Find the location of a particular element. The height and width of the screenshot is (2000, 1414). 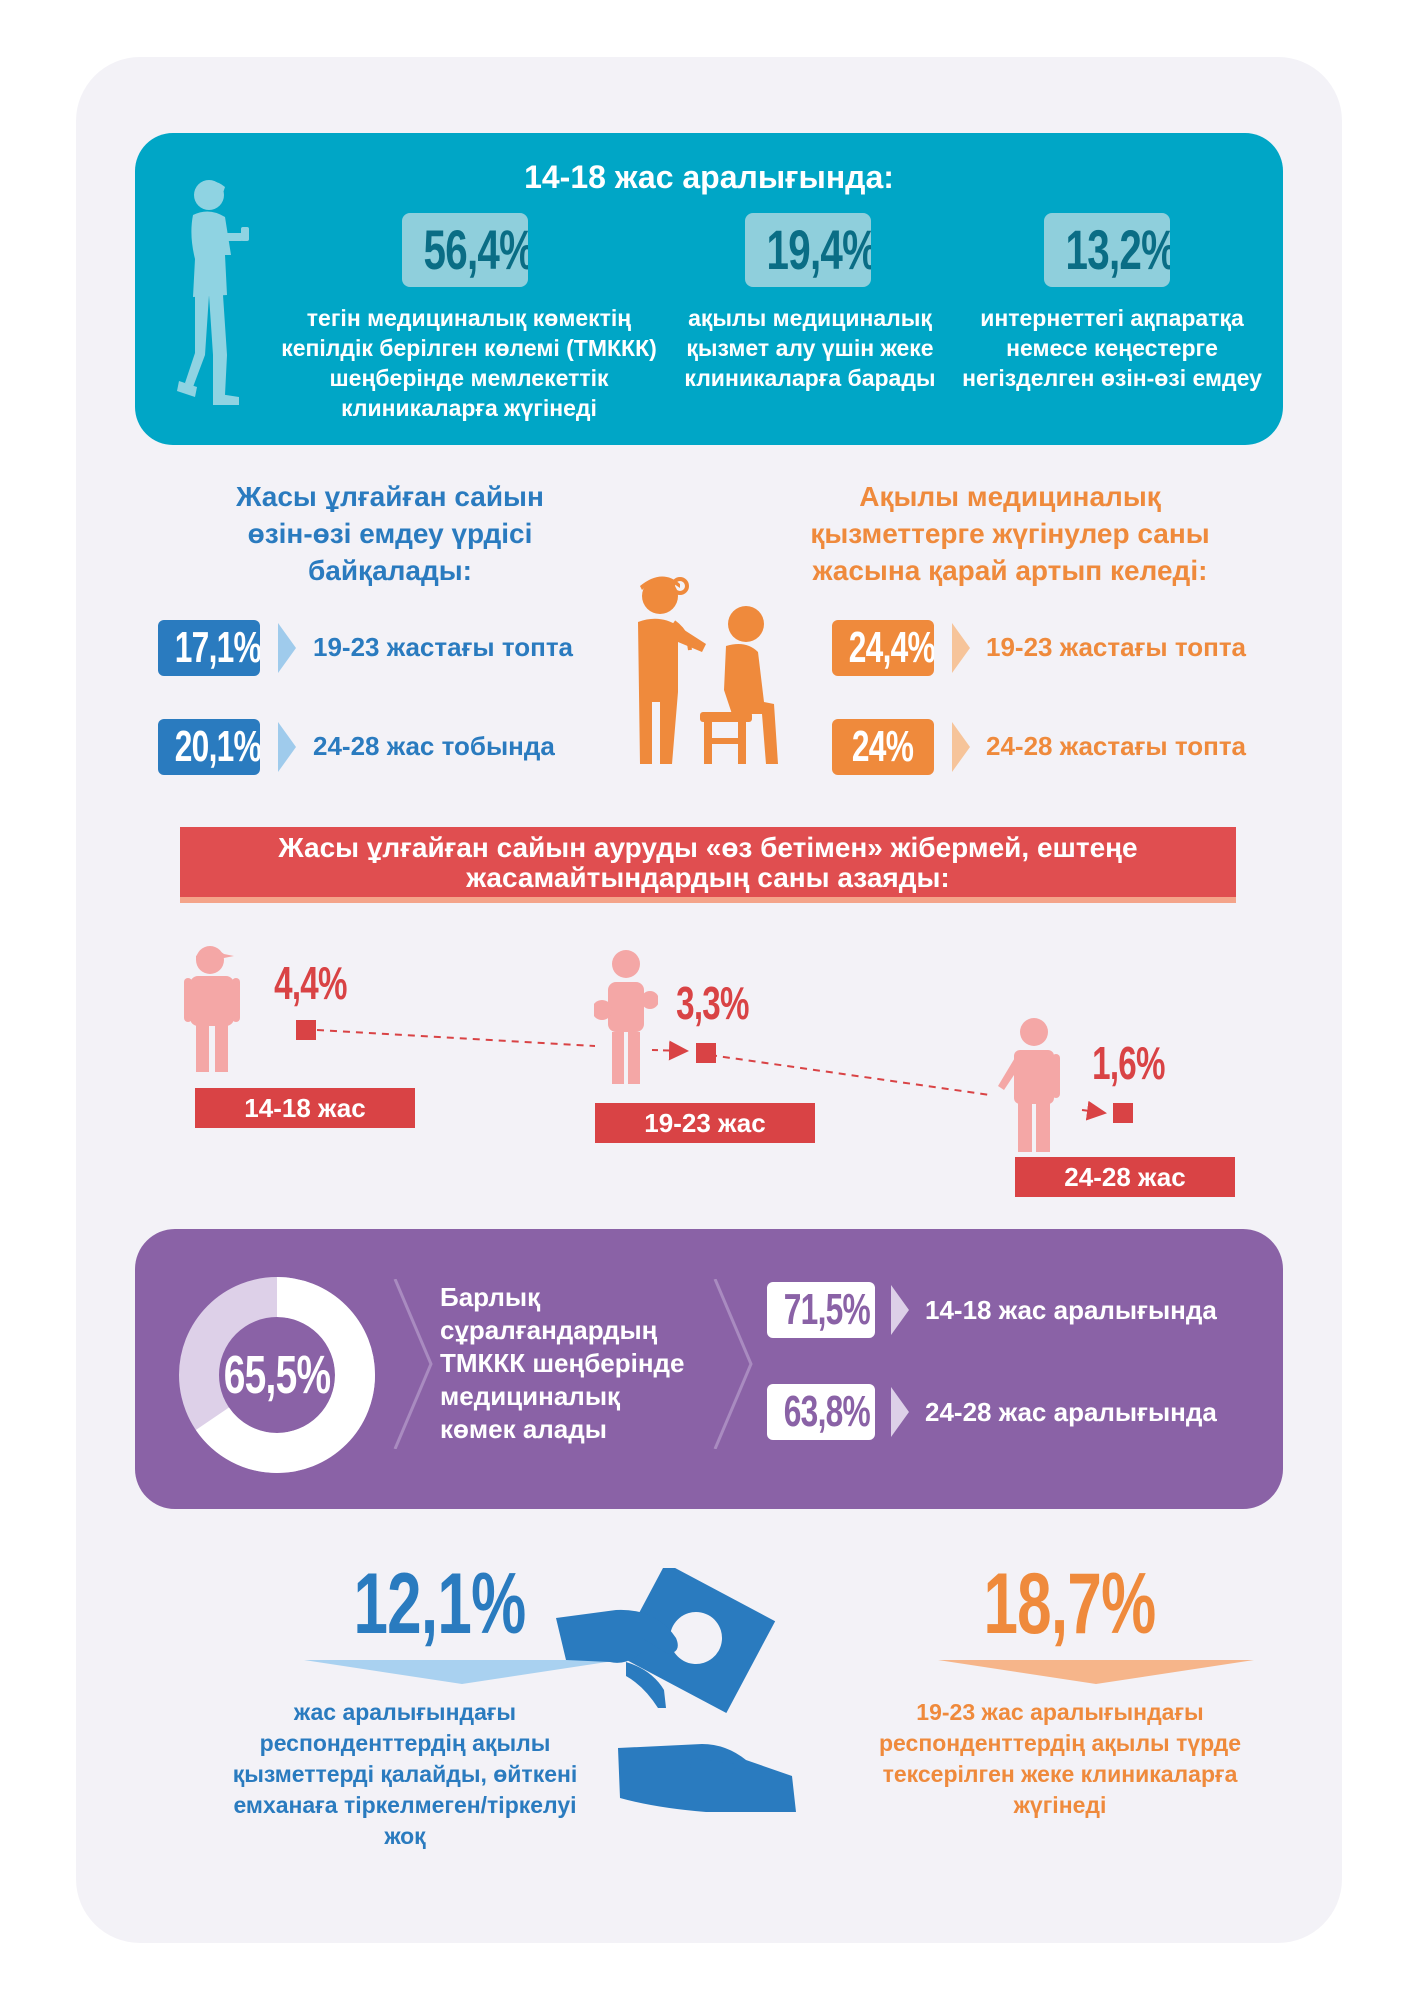

paid-services-value-24-28: 24% is located at coordinates (883, 747).